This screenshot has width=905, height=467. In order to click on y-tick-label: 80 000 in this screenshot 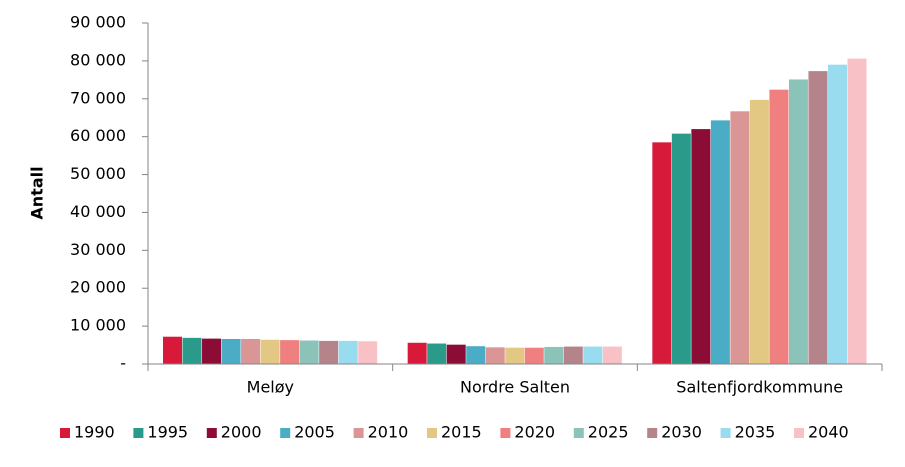, I will do `click(98, 59)`.